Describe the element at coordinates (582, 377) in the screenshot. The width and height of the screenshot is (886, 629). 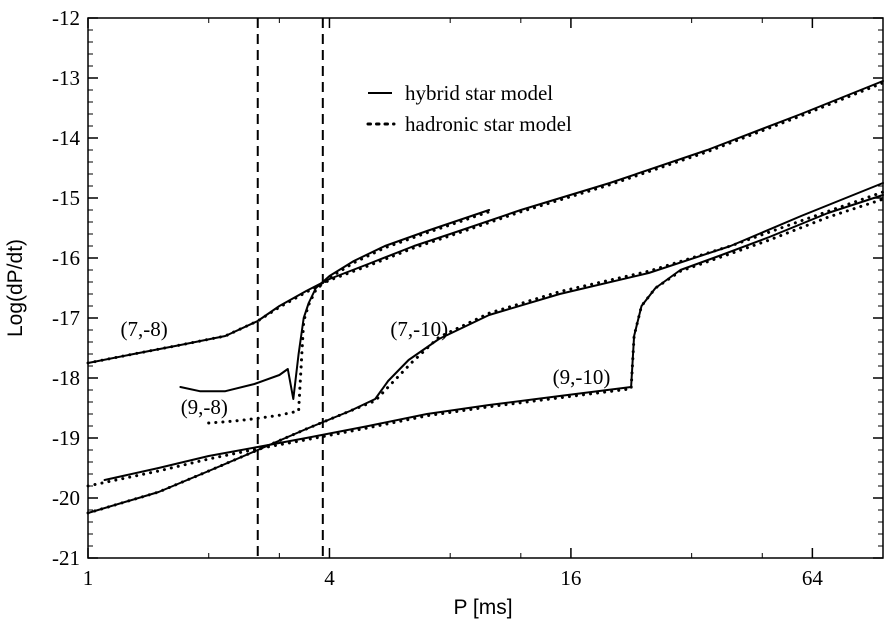
I see `curve-label-9-10: (9,-10)` at that location.